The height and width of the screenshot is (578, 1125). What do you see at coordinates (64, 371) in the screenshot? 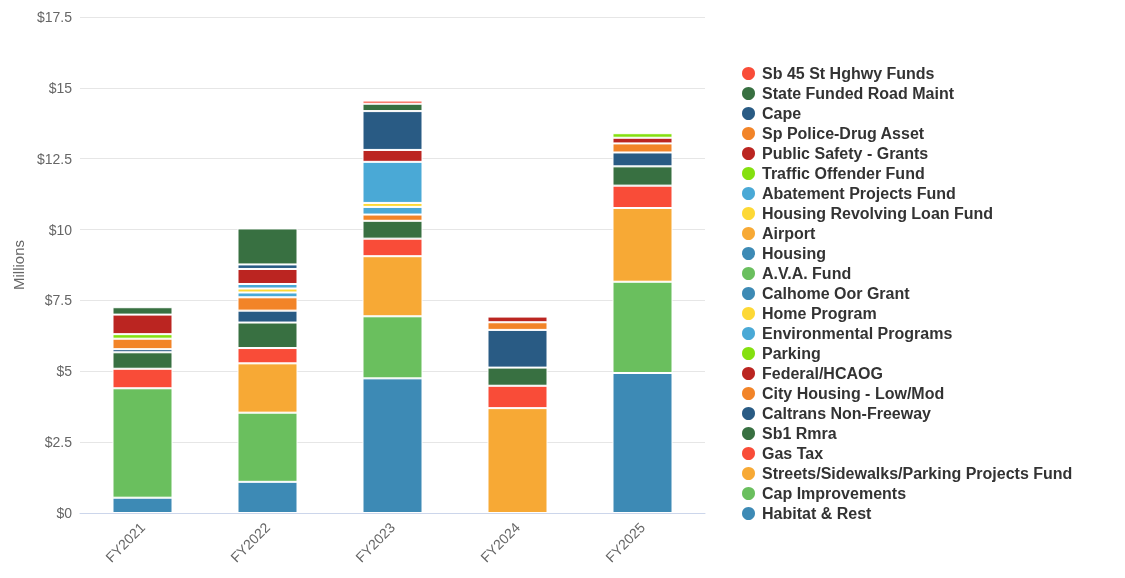
I see `y-tick-label: $5` at bounding box center [64, 371].